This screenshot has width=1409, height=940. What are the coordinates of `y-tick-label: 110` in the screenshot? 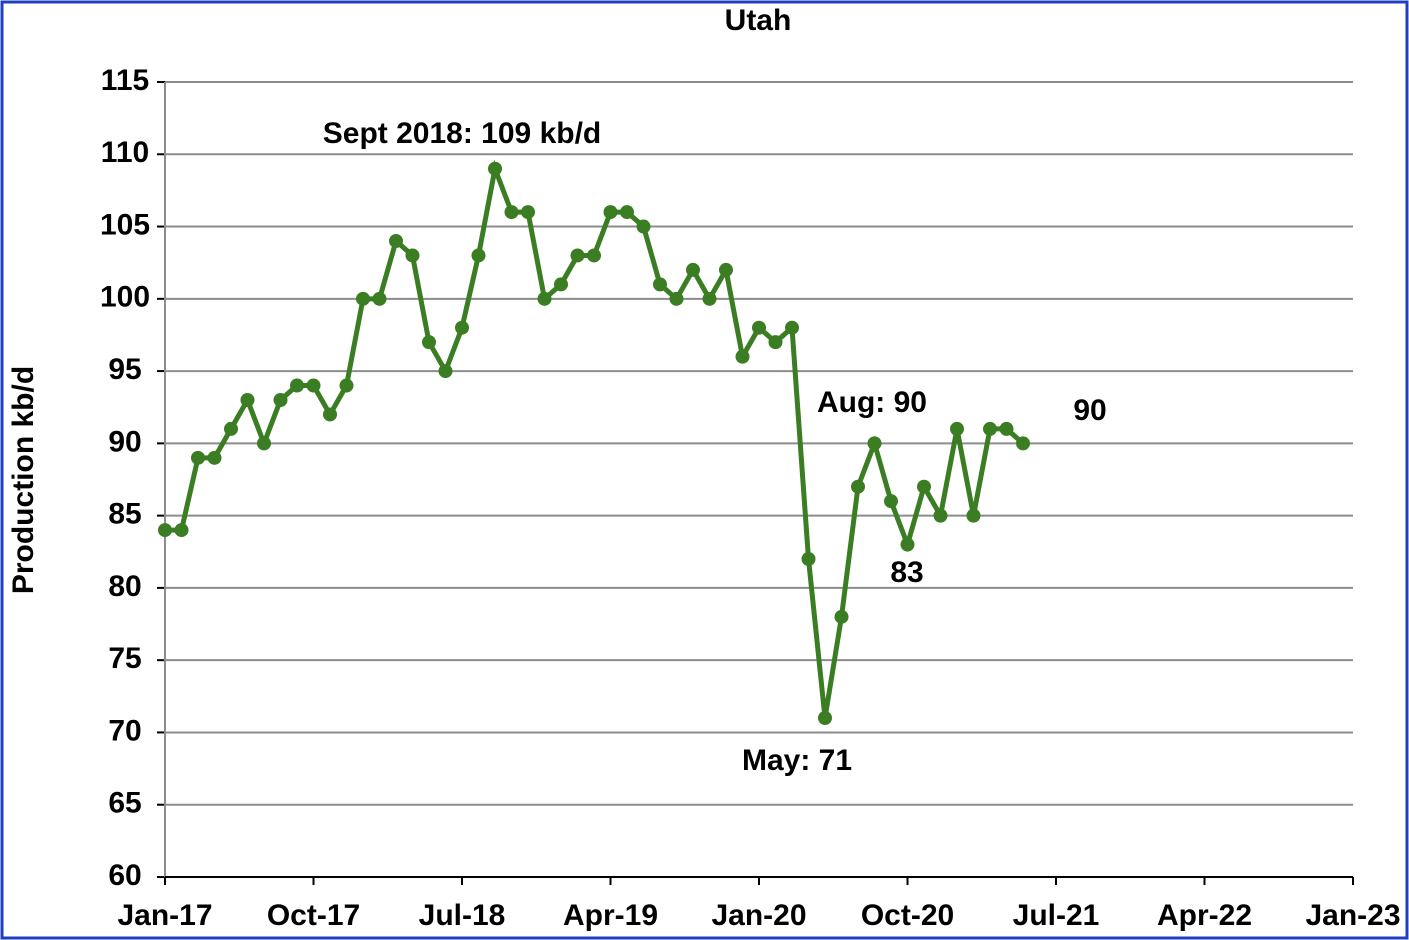 It's located at (125, 152).